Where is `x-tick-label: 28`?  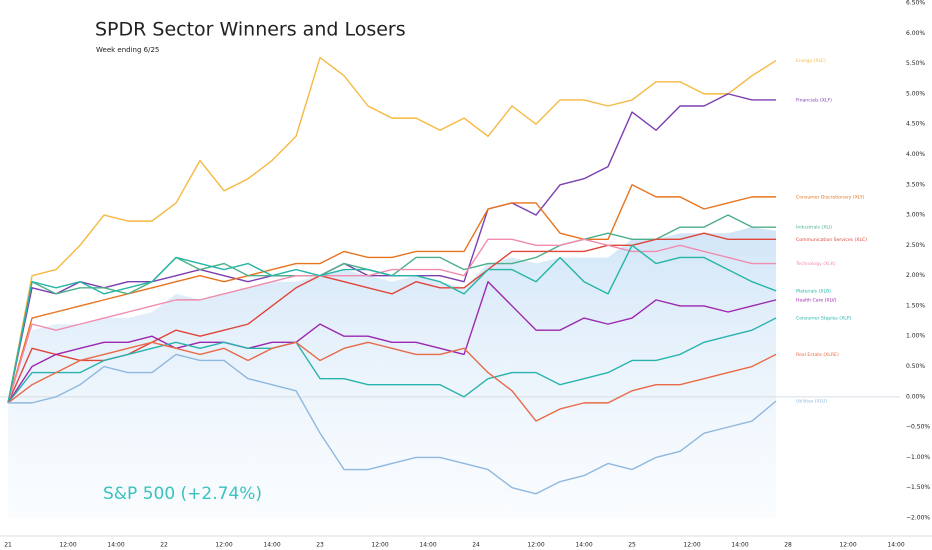 x-tick-label: 28 is located at coordinates (788, 545).